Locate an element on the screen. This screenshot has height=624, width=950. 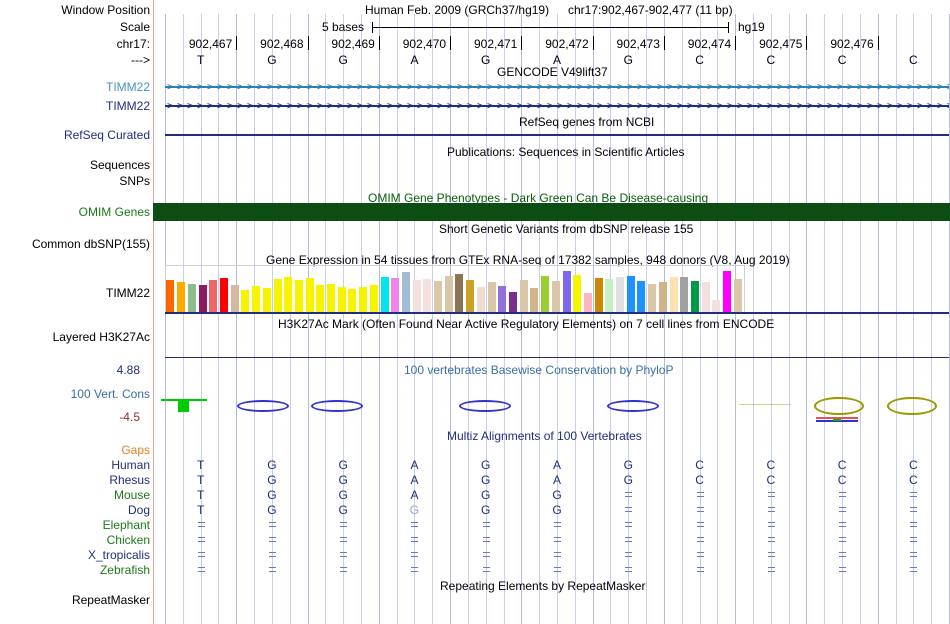
multiz-gap-cell is located at coordinates (700, 510).